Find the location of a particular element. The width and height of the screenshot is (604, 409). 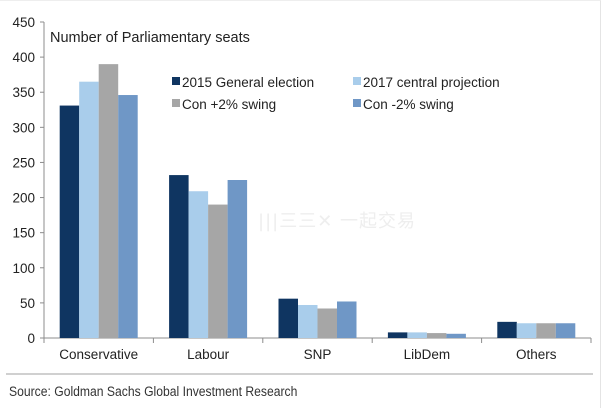

y-tick-label: 100 is located at coordinates (23, 268).